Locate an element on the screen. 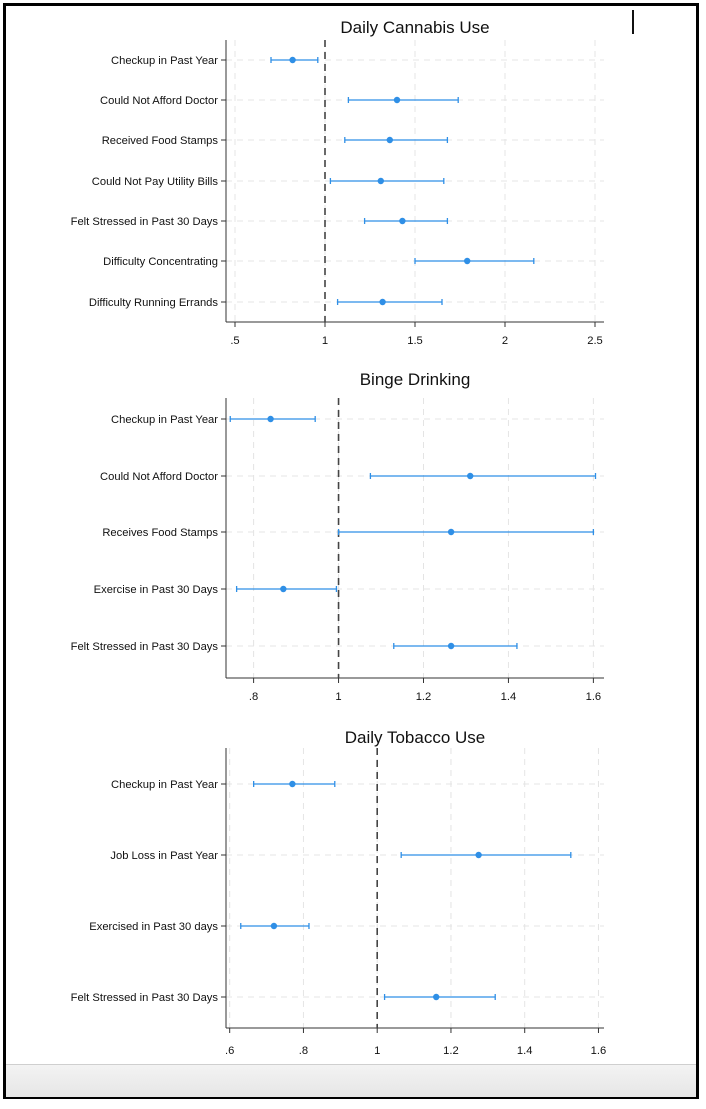  text-cursor is located at coordinates (633, 22).